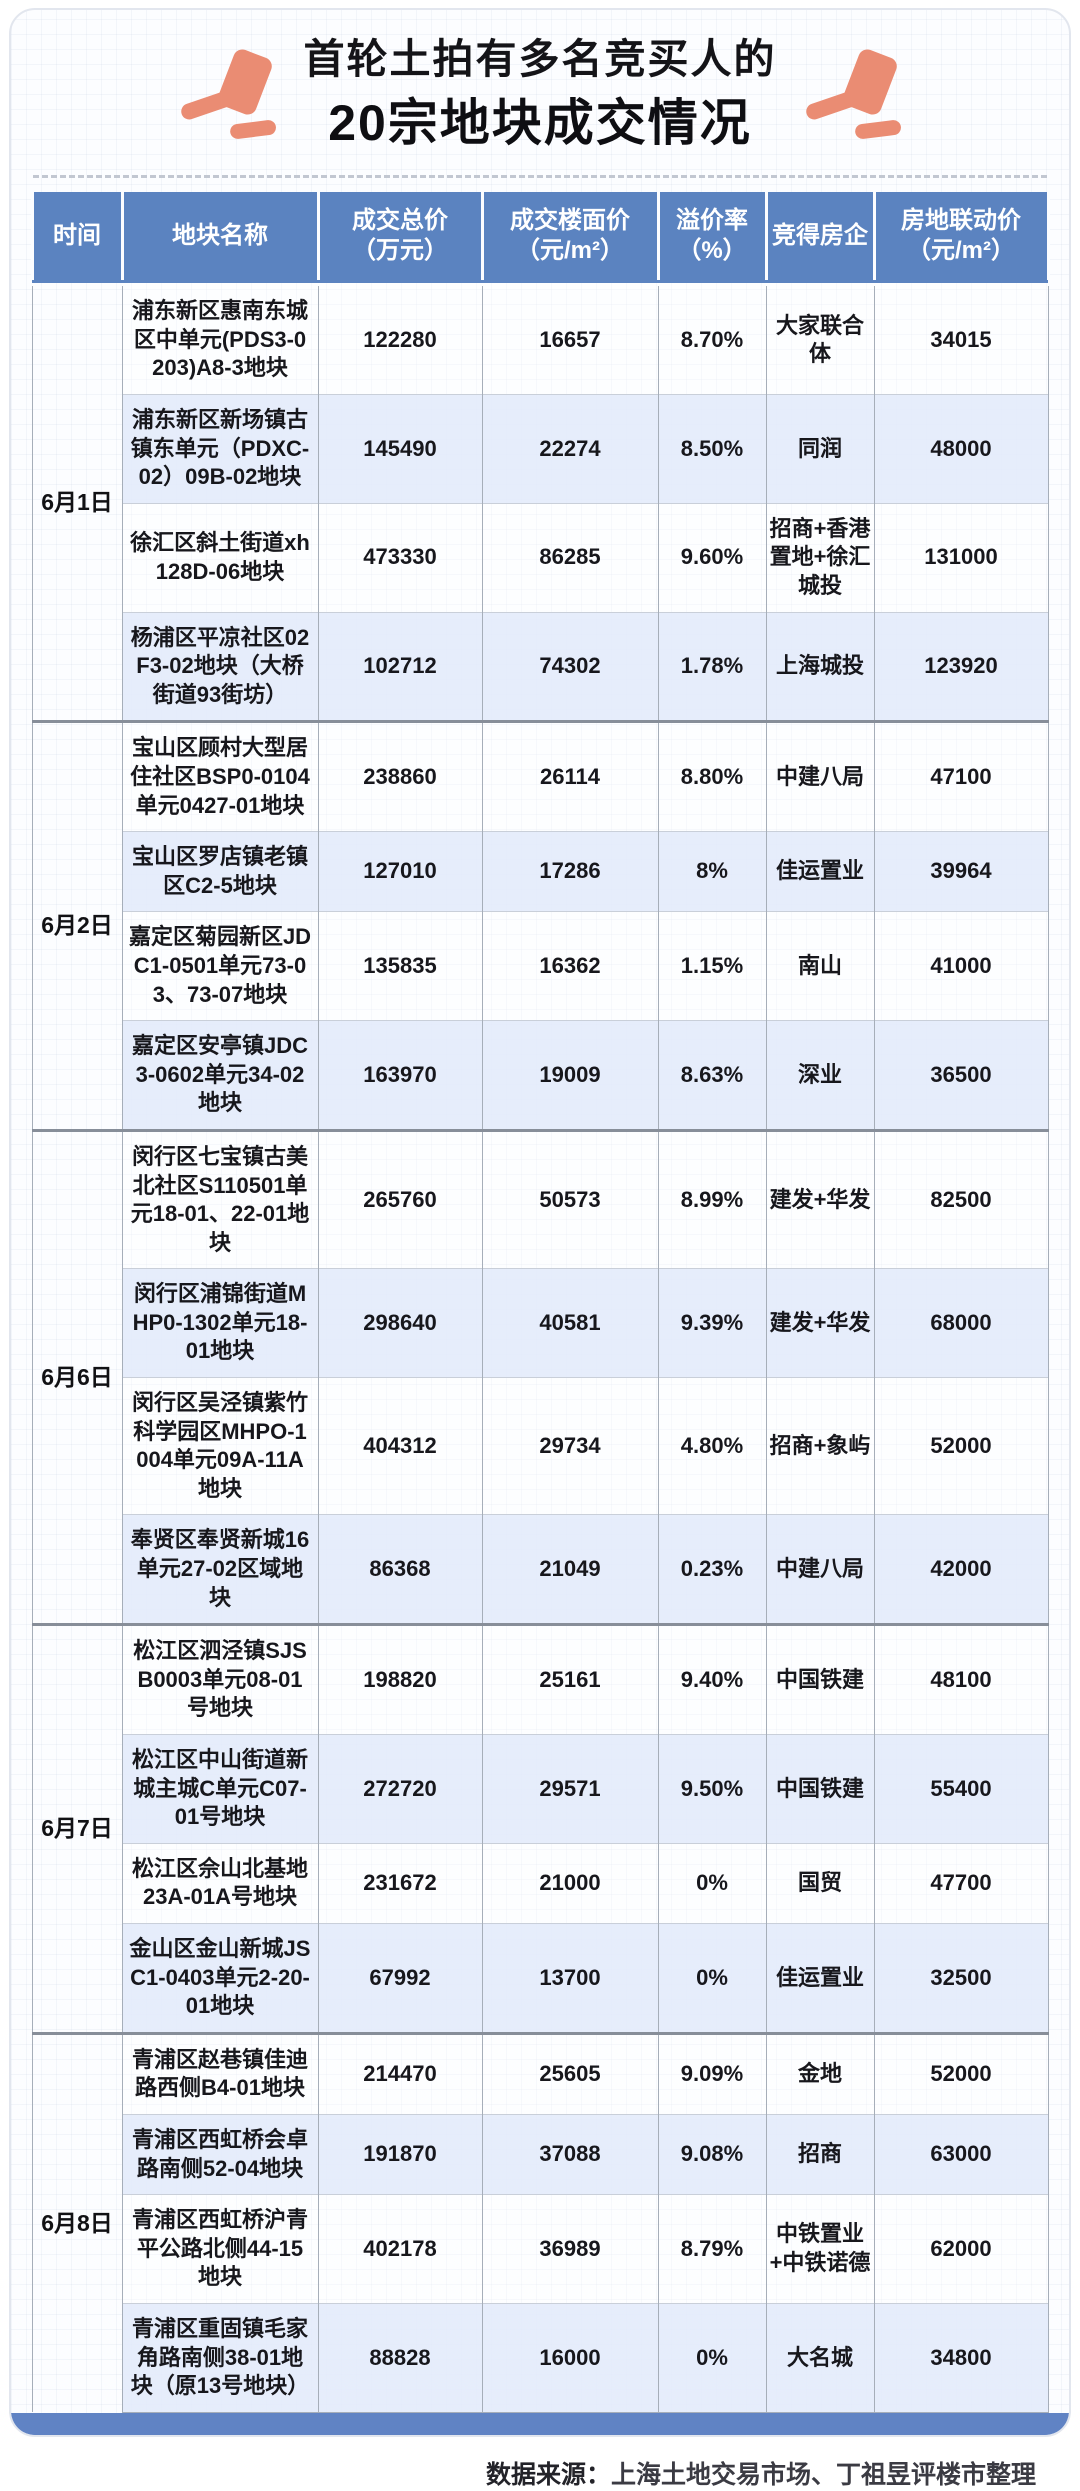 The height and width of the screenshot is (2491, 1080). What do you see at coordinates (820, 1446) in the screenshot?
I see `cell-buyer: 招商+象屿` at bounding box center [820, 1446].